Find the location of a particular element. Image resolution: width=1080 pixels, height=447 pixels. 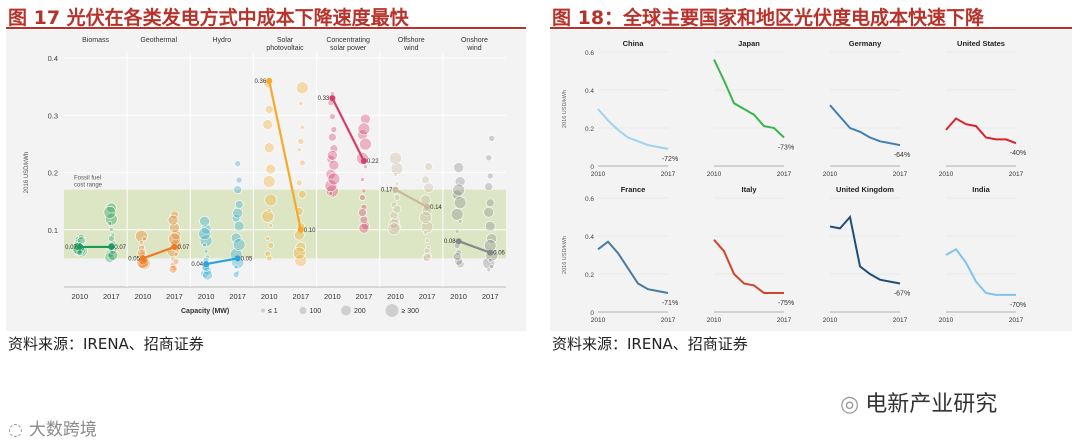

category-label-hydro: Hydro is located at coordinates (222, 40).